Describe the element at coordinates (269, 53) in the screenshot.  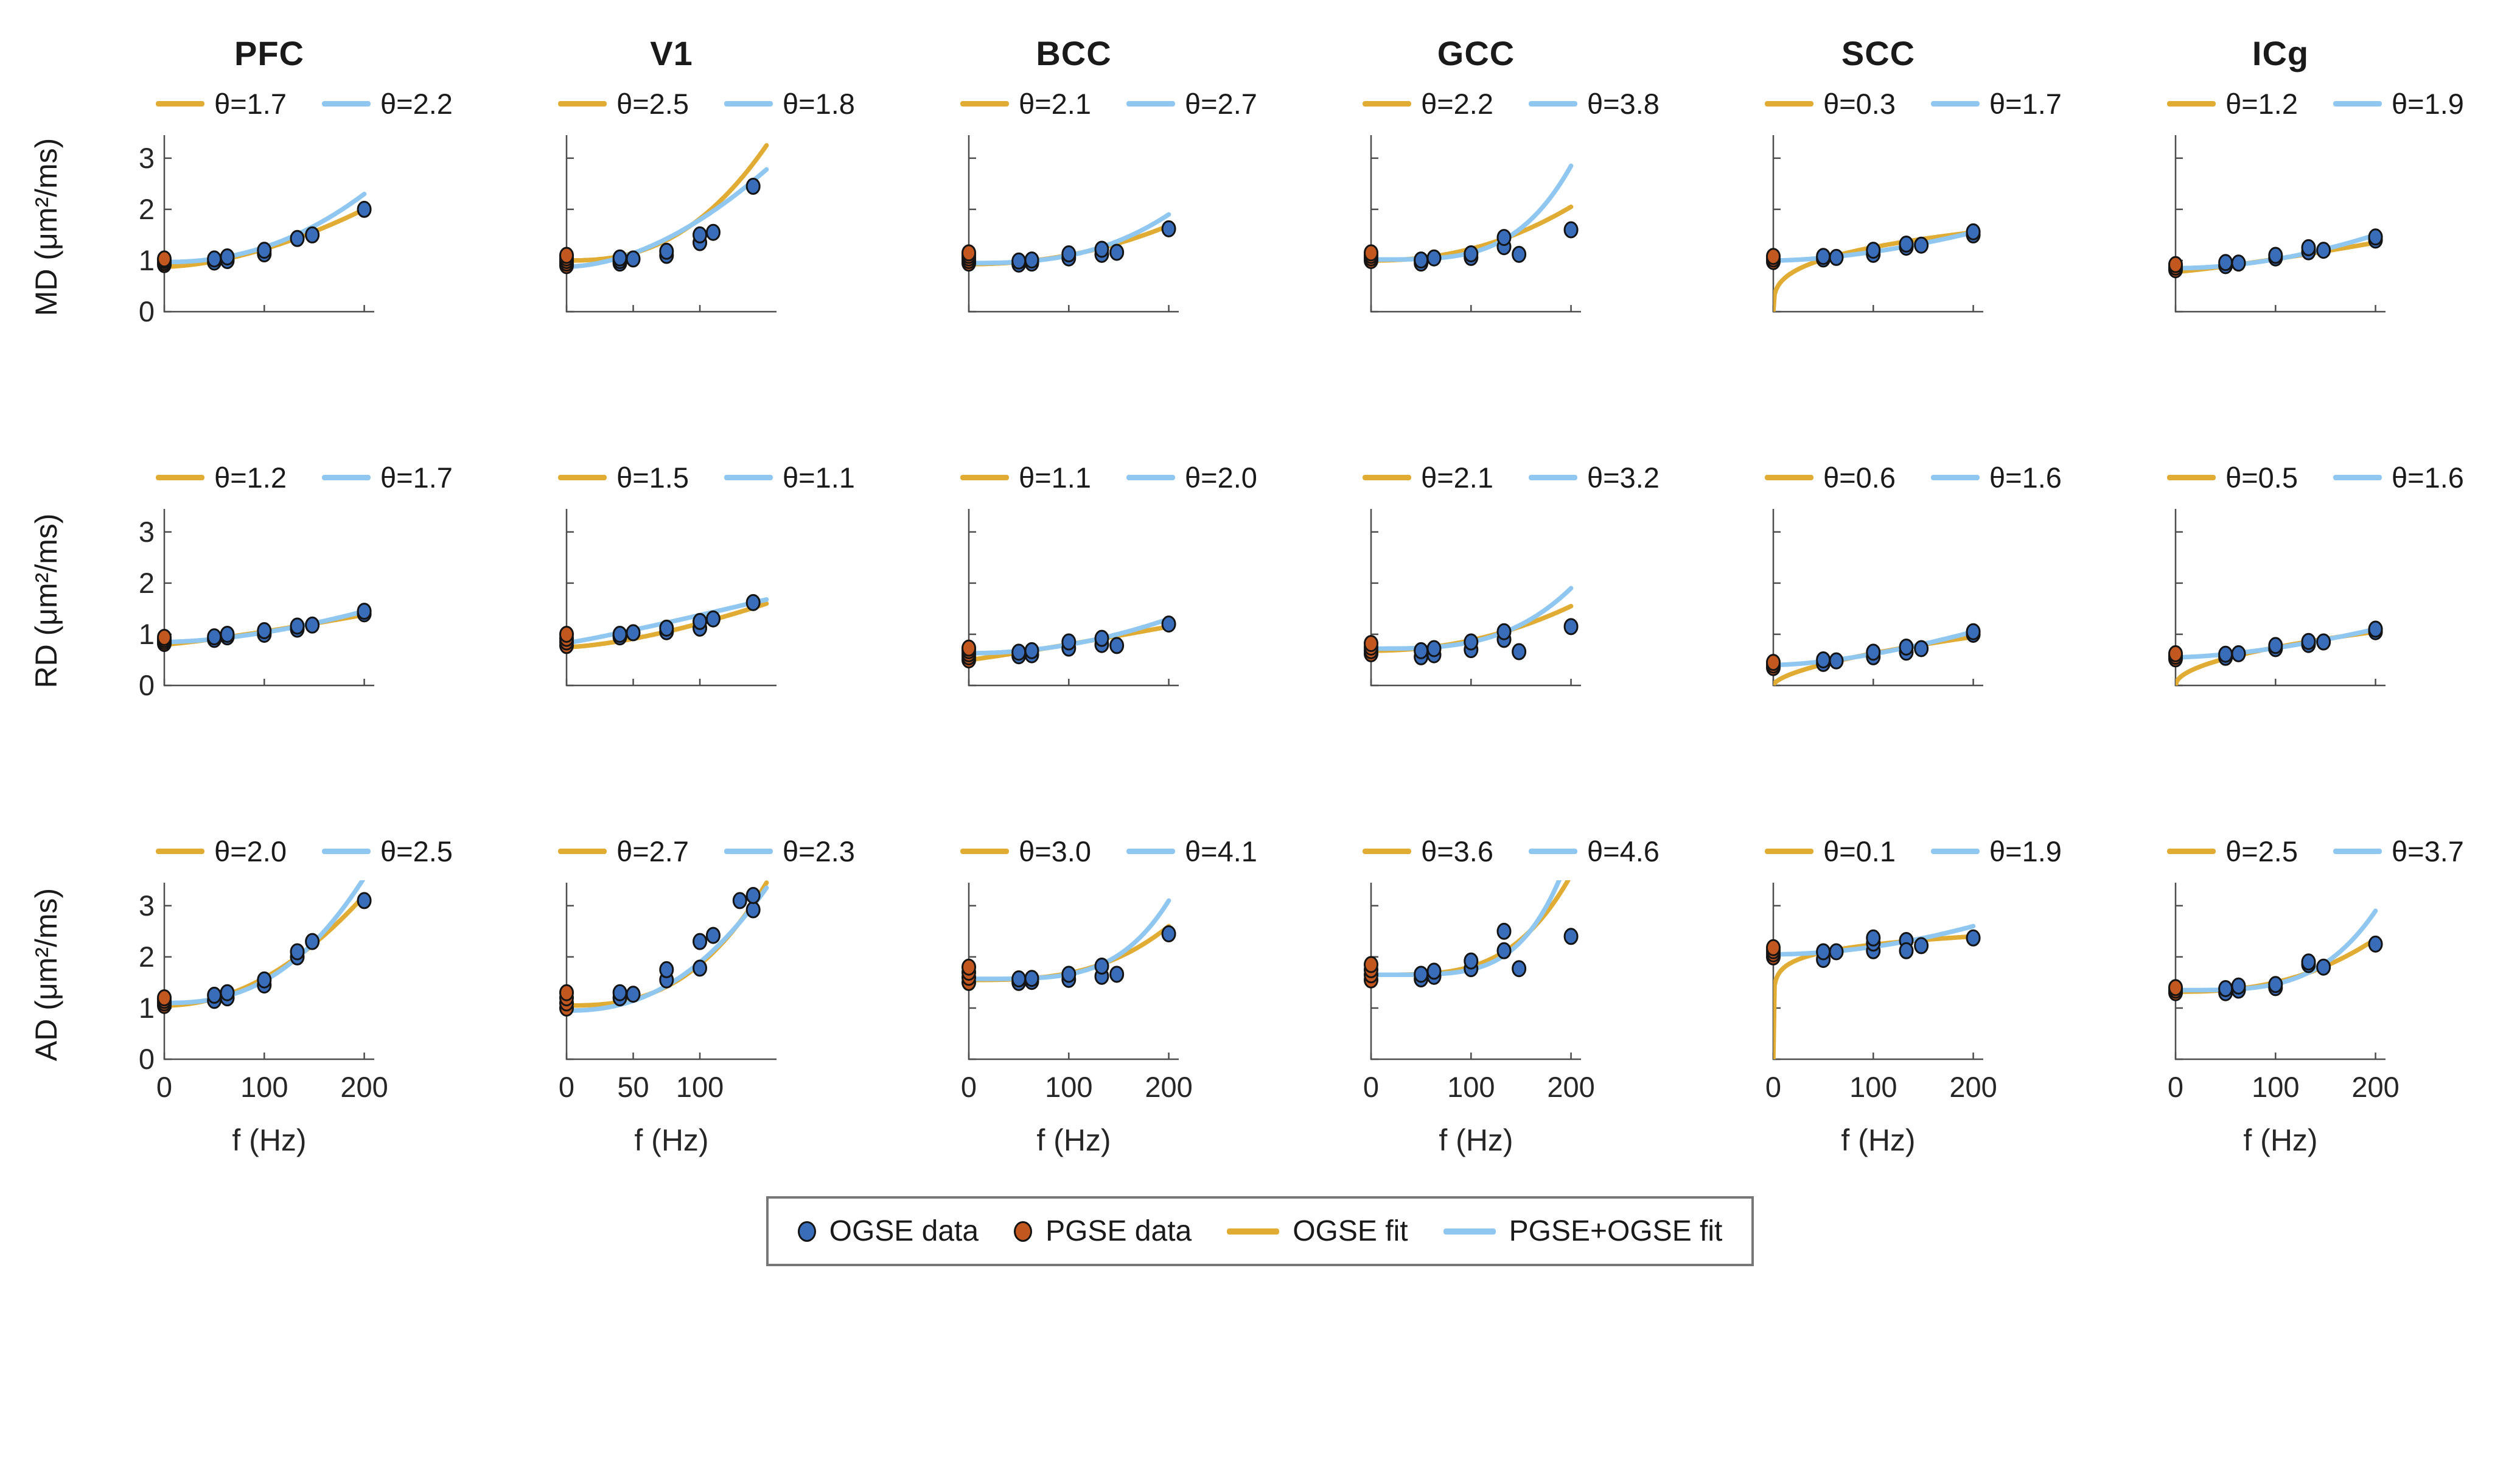
I see `column-title-pfc: PFC` at that location.